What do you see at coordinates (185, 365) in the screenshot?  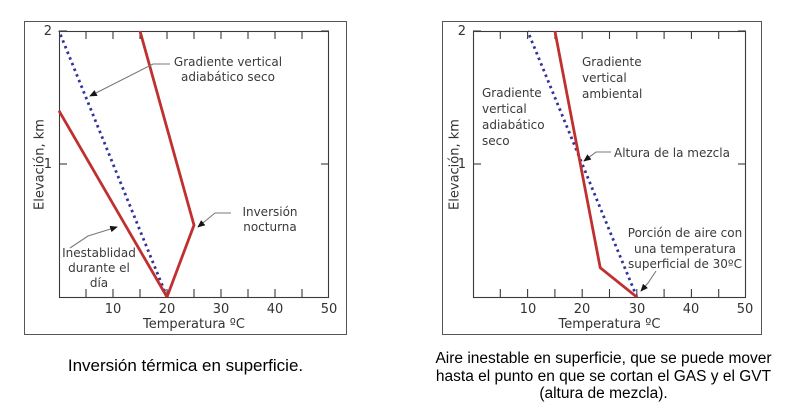 I see `figure1-caption: Inversión térmica en superficie.` at bounding box center [185, 365].